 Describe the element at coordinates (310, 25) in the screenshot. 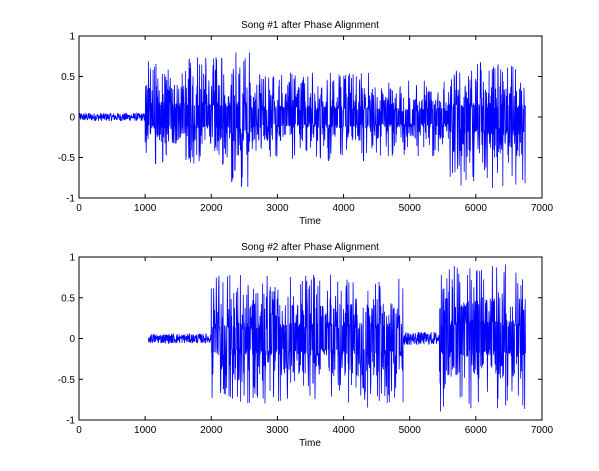

I see `subplot-1-title: Song #1 after Phase Alignment` at that location.